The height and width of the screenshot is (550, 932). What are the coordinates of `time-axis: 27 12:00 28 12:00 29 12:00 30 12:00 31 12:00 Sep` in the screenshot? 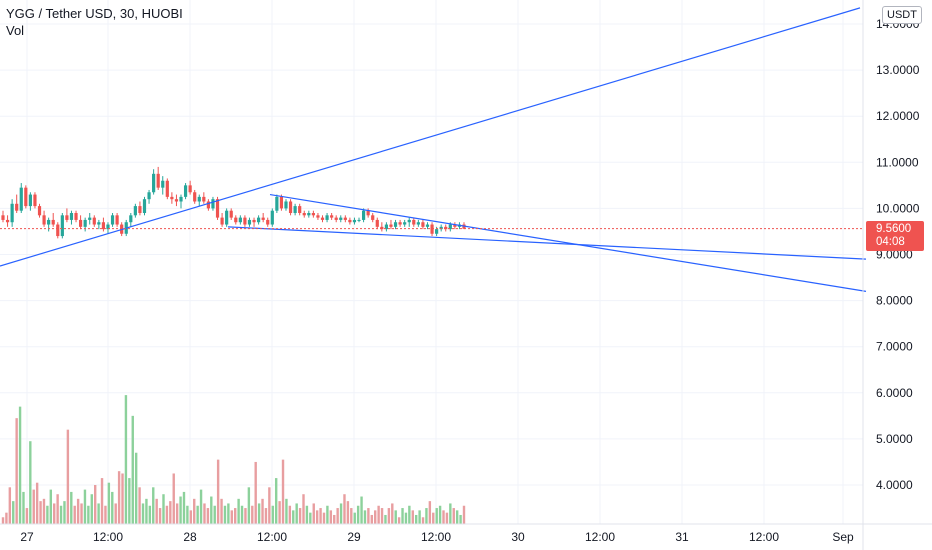 It's located at (437, 537).